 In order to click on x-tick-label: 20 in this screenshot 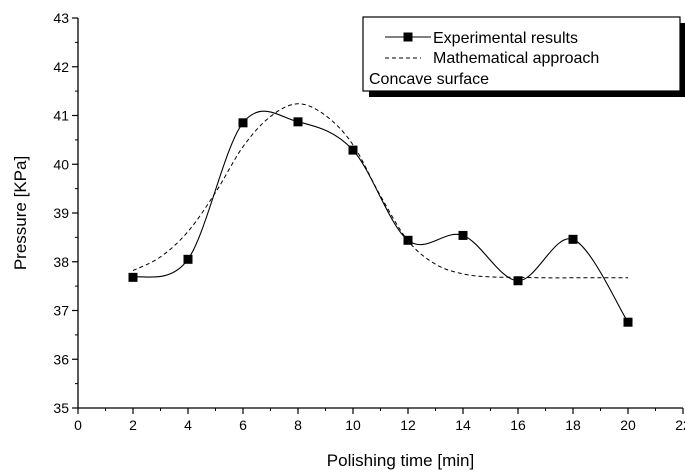, I will do `click(628, 425)`.